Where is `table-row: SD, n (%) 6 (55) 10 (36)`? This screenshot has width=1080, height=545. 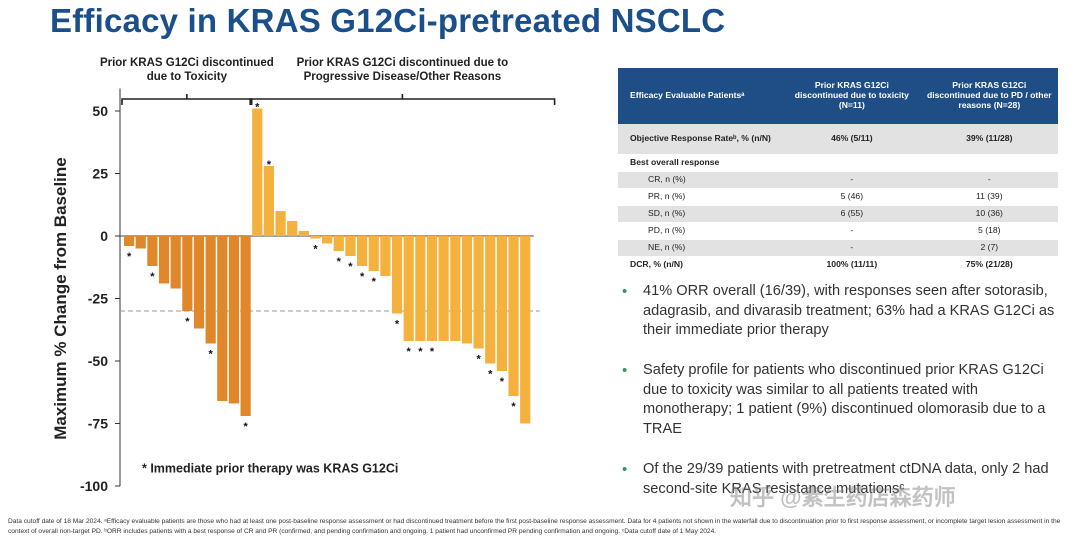 table-row: SD, n (%) 6 (55) 10 (36) is located at coordinates (838, 214).